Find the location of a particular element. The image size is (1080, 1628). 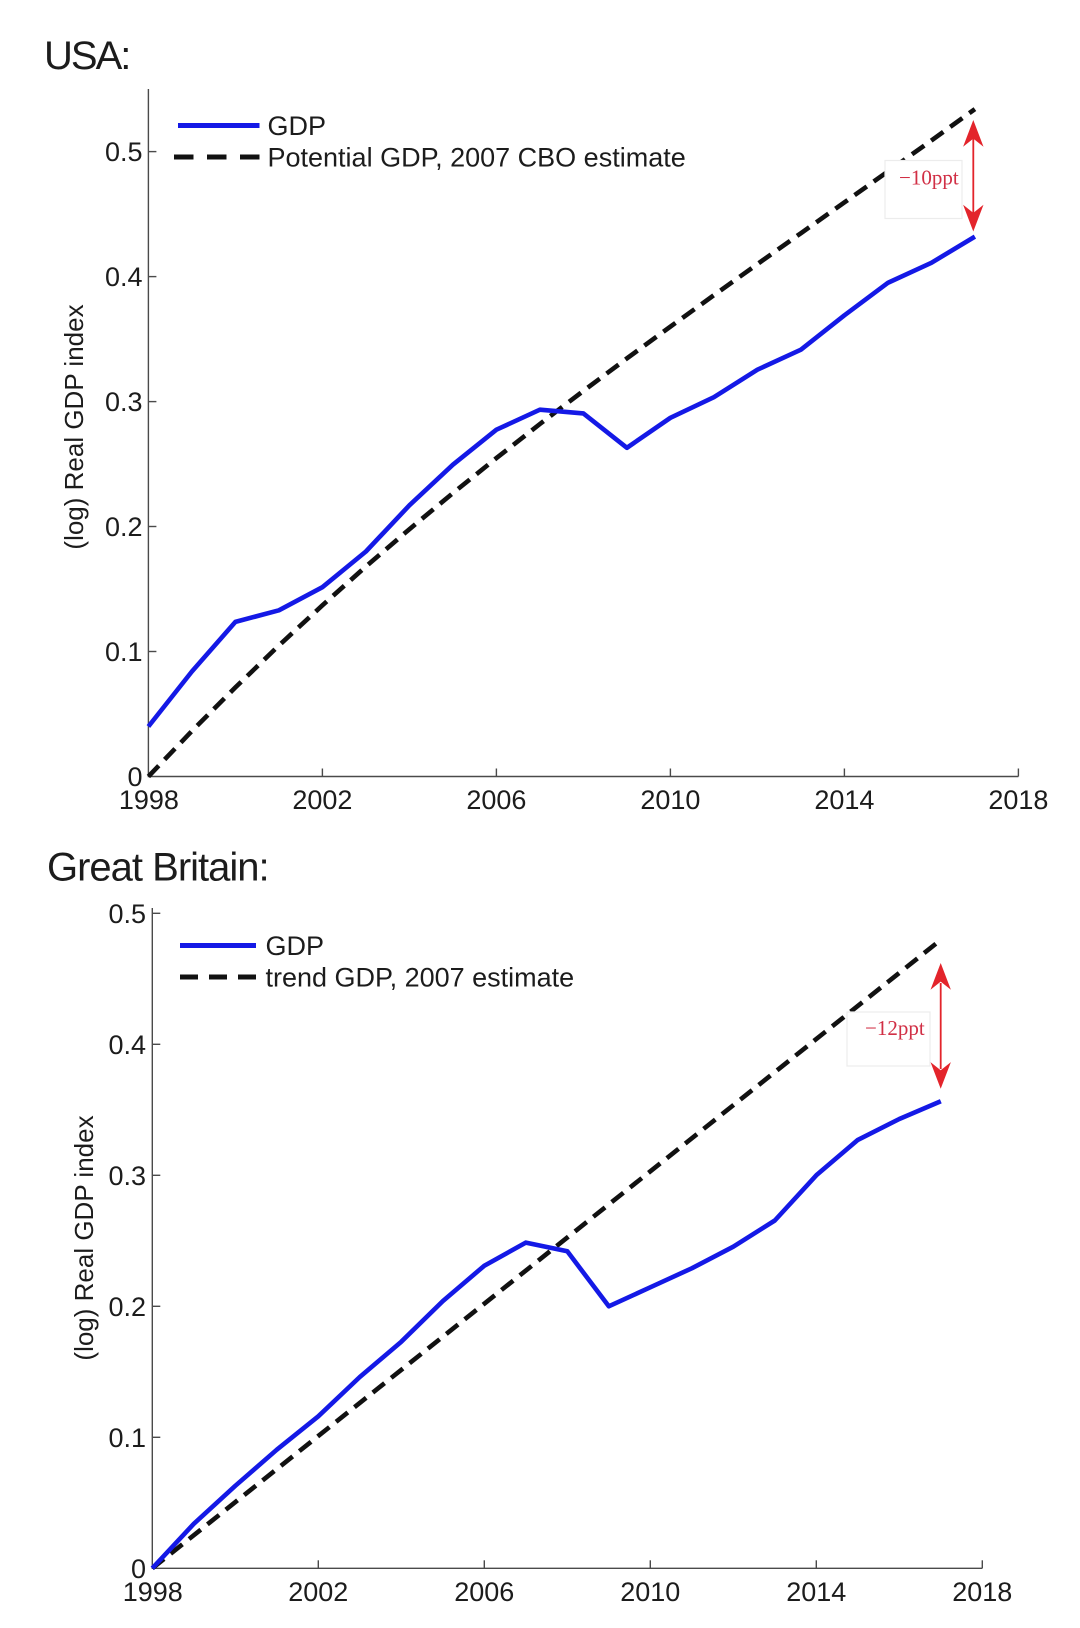

svg-text: −12ppt is located at coordinates (895, 1028).